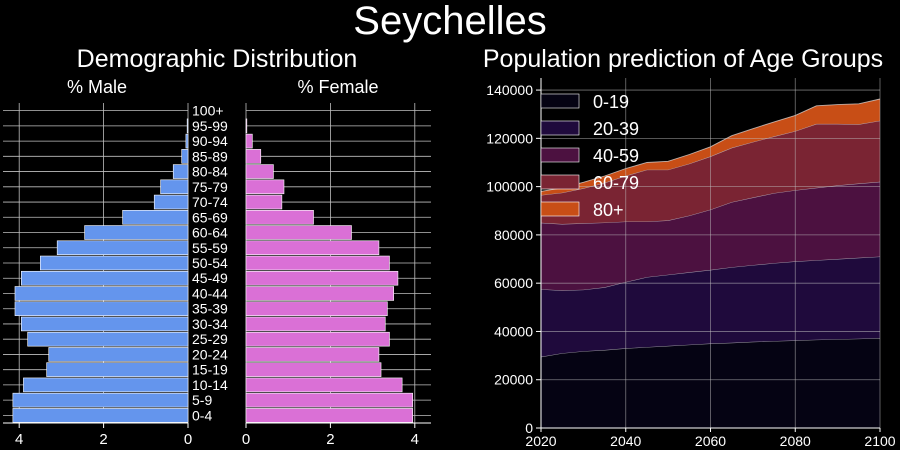  Describe the element at coordinates (210, 293) in the screenshot. I see `age-group-label: 40-44` at that location.